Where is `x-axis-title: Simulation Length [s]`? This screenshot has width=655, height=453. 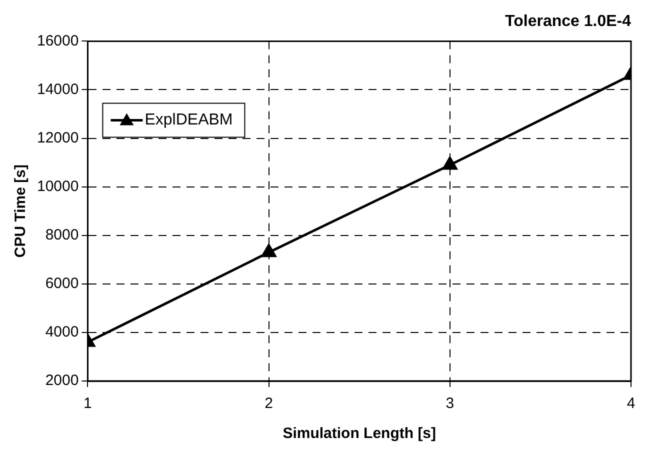 x-axis-title: Simulation Length [s] is located at coordinates (359, 433).